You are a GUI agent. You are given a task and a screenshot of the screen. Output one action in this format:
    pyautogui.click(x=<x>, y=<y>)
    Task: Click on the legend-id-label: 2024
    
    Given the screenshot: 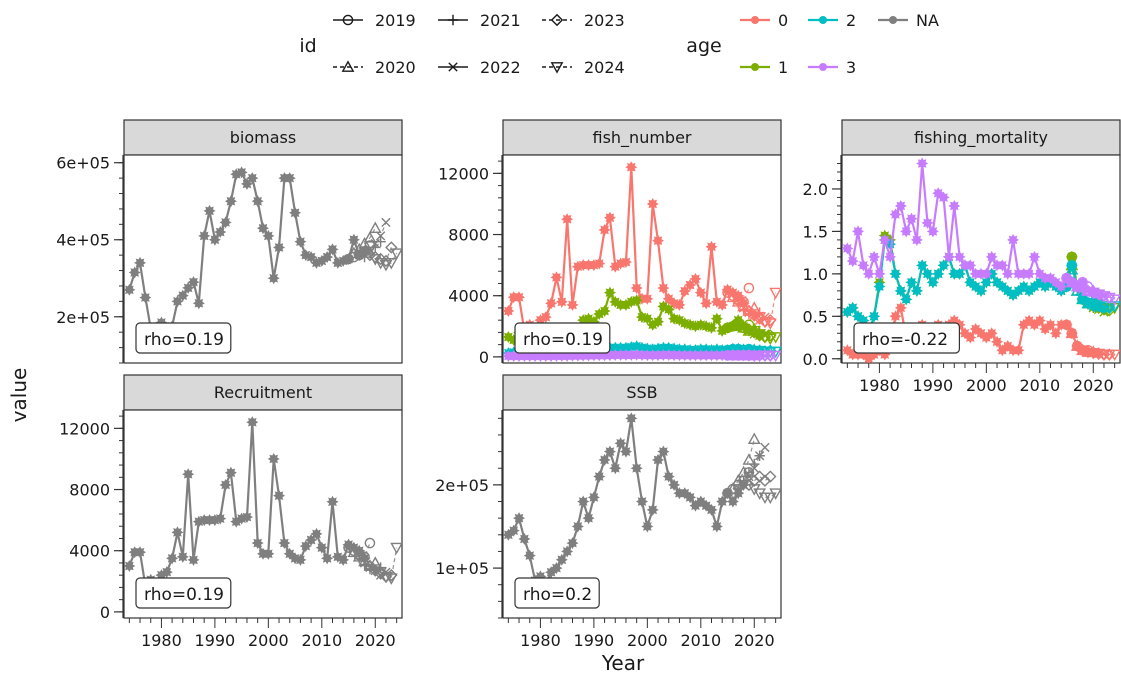 What is the action you would take?
    pyautogui.click(x=604, y=67)
    